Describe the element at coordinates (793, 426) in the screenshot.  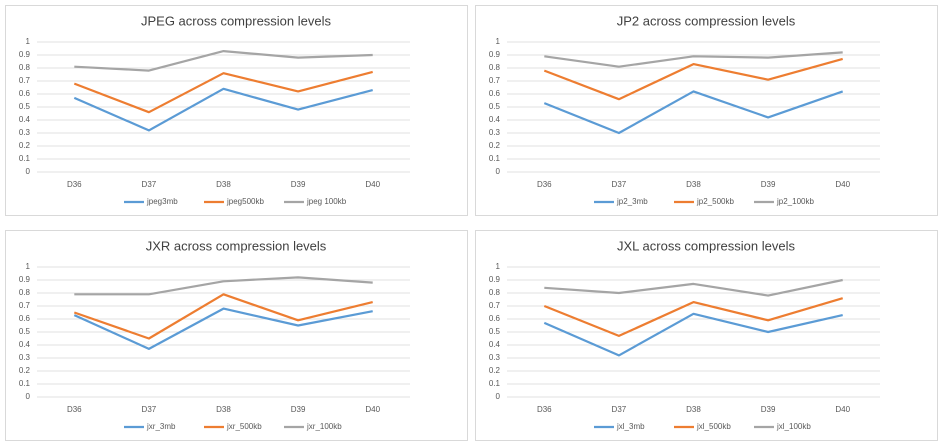
I see `legend-label: jxl_100kb` at that location.